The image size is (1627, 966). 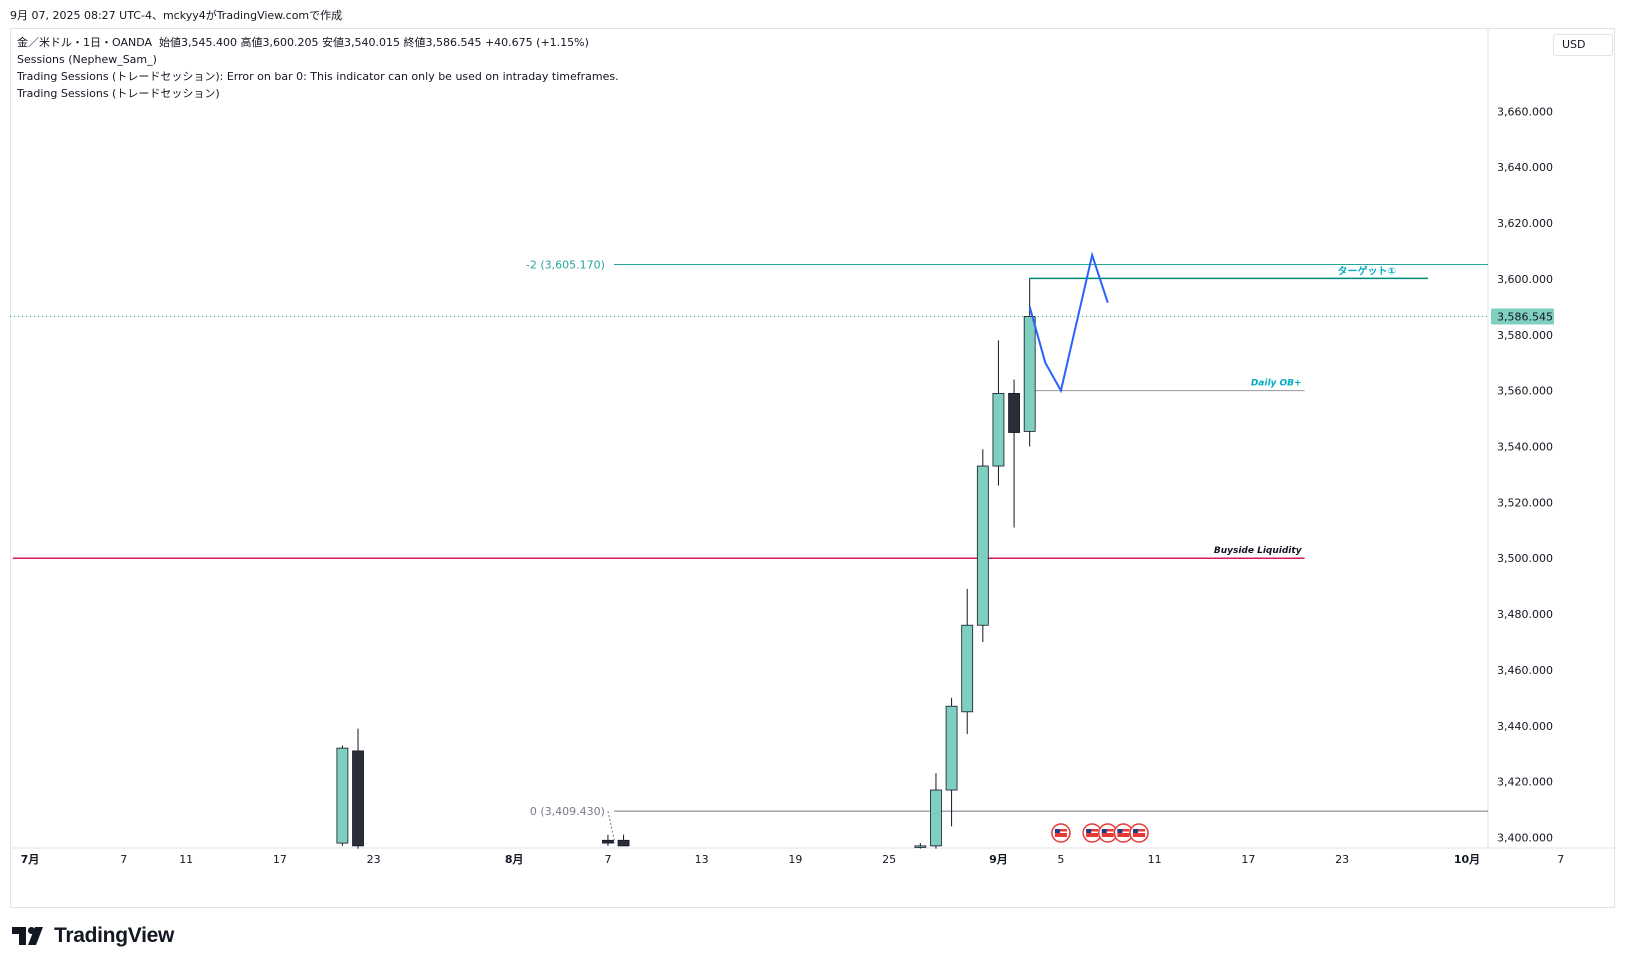 I want to click on current-price-tag, so click(x=1522, y=316).